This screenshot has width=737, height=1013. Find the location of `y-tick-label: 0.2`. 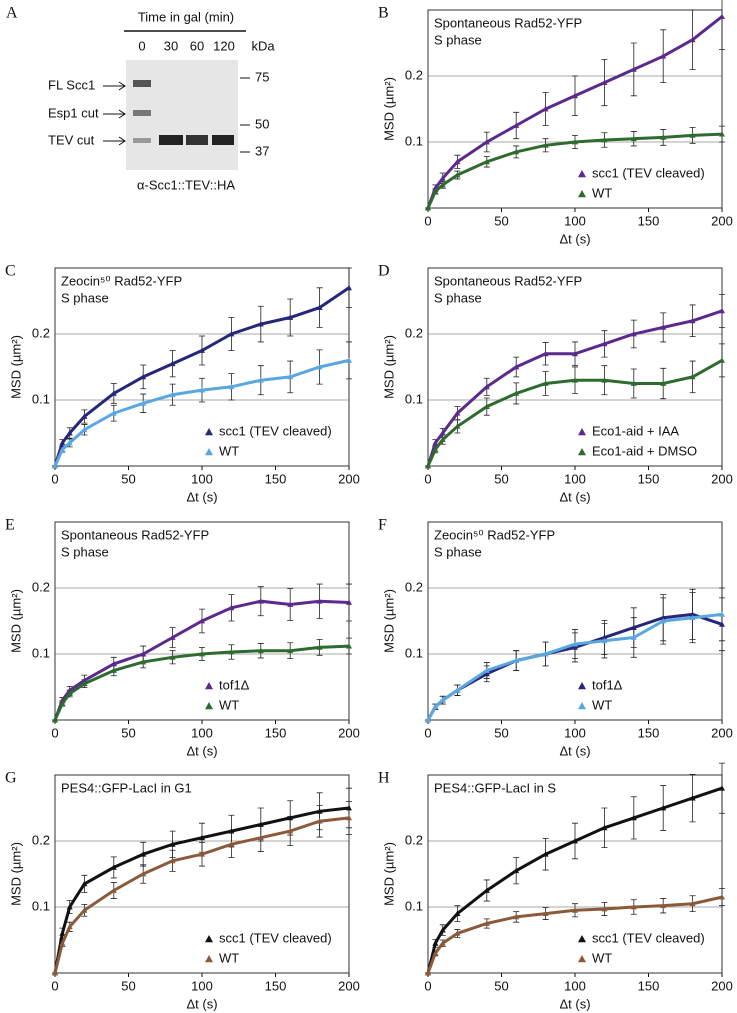

y-tick-label: 0.2 is located at coordinates (41, 586).